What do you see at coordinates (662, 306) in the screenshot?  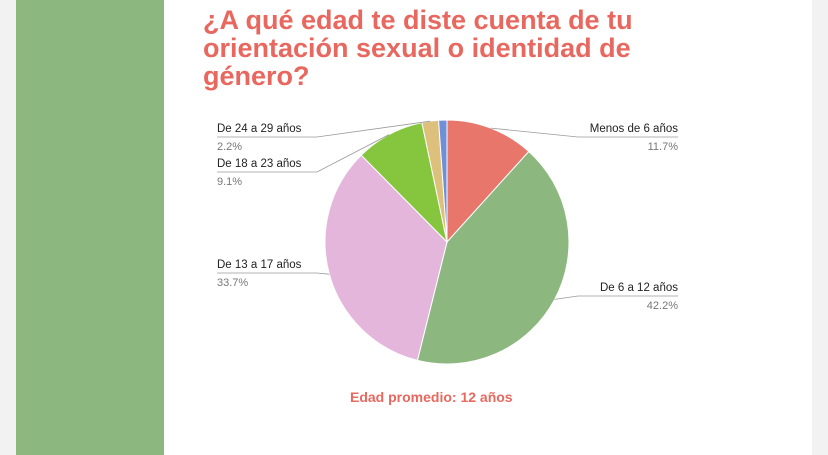 I see `slice-percent: 42.2%` at bounding box center [662, 306].